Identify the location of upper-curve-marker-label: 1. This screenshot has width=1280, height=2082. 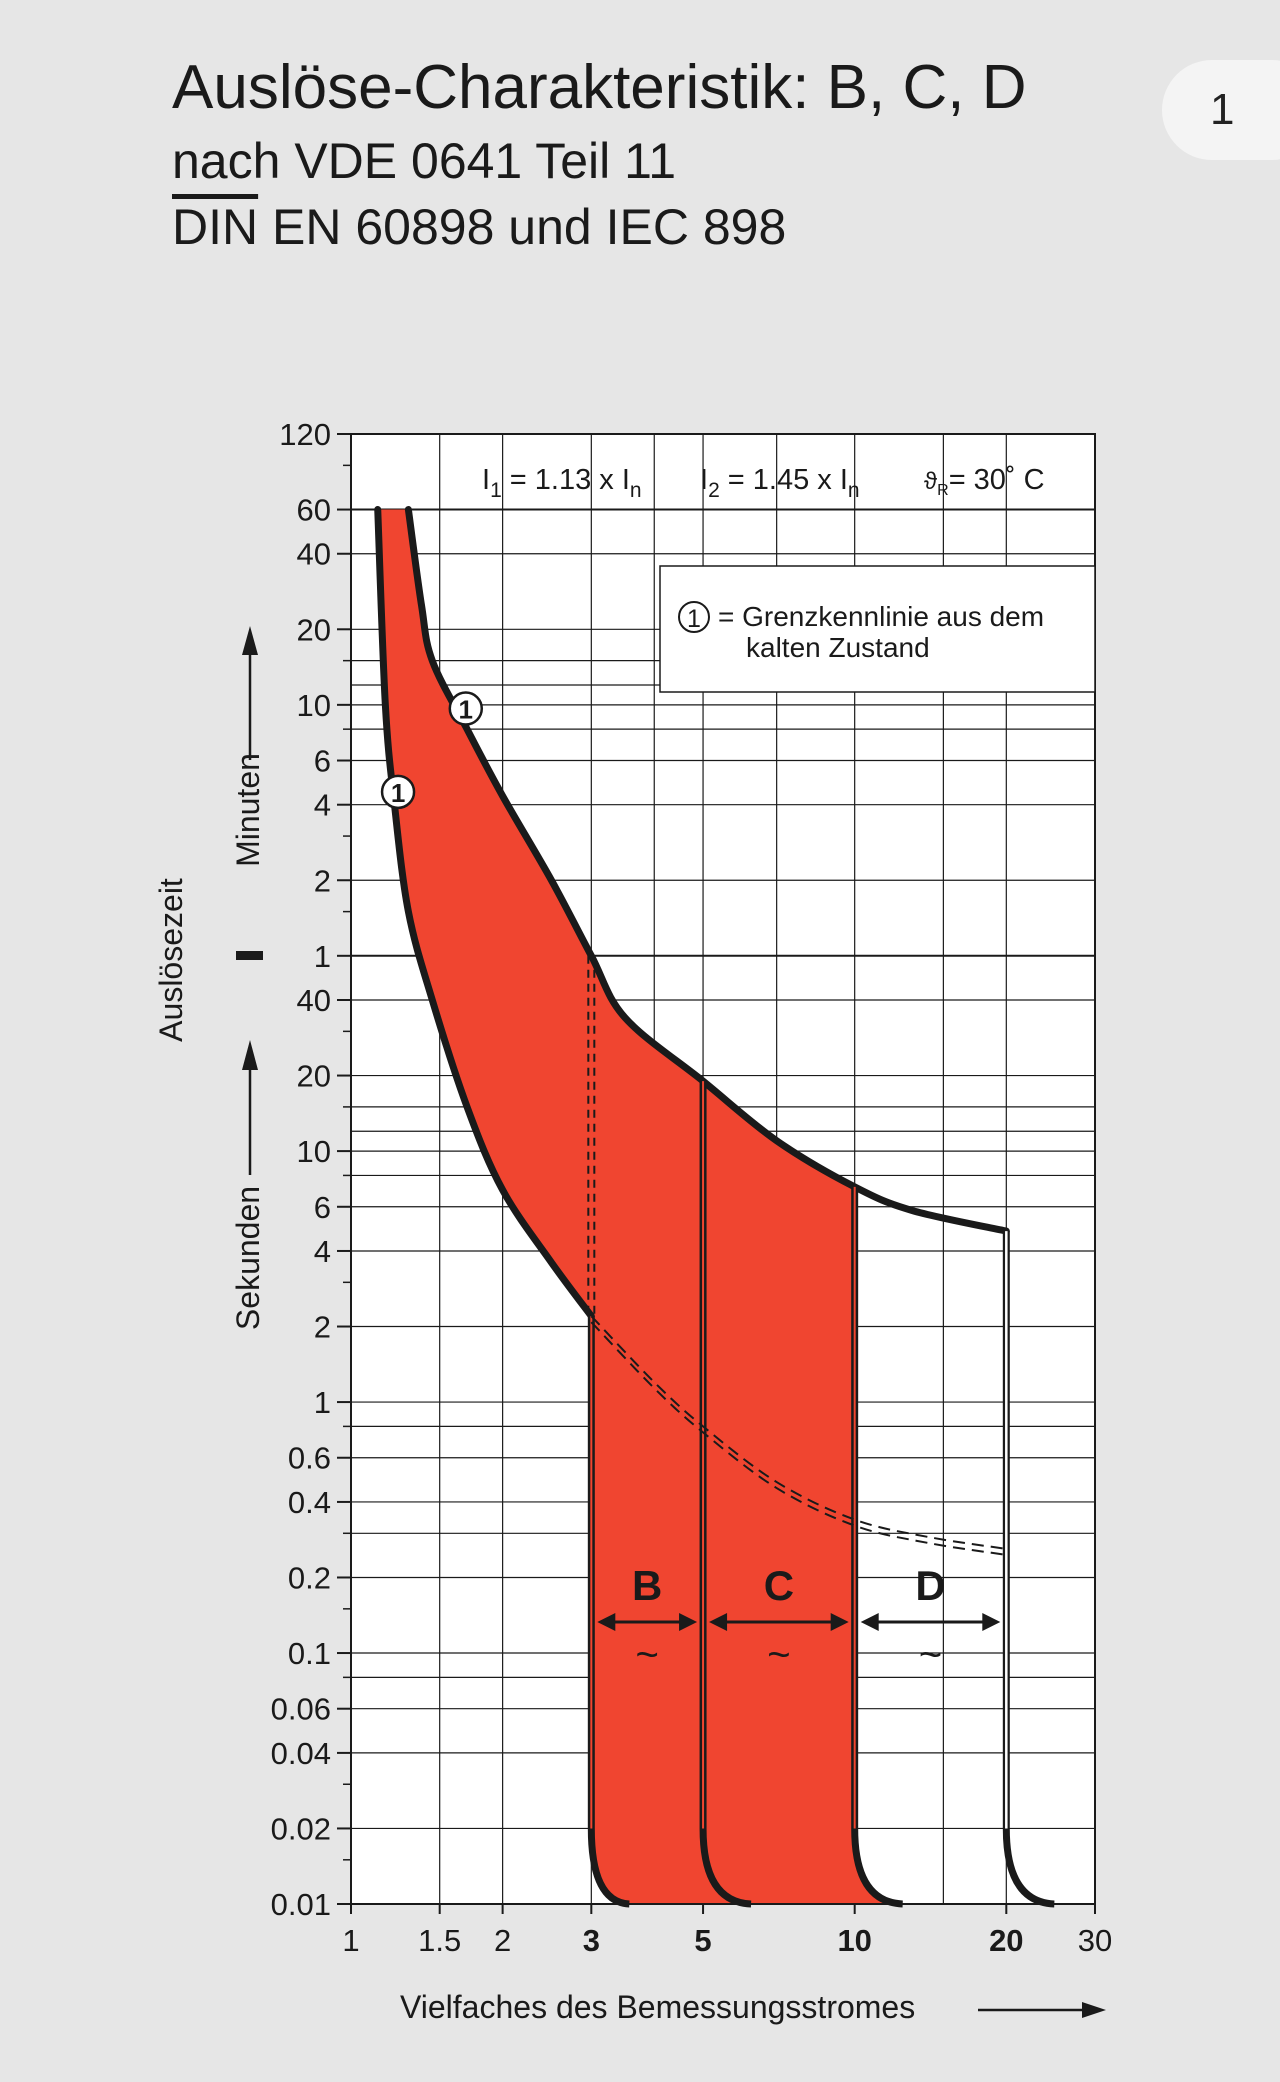
(466, 710).